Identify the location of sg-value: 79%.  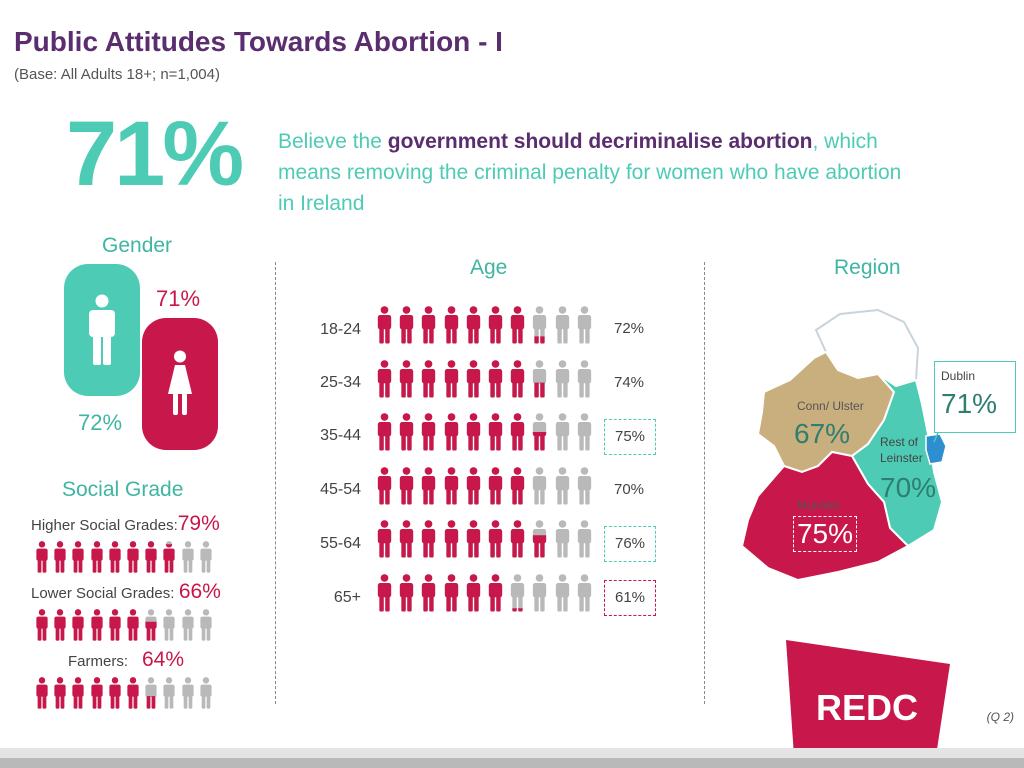
(198, 523).